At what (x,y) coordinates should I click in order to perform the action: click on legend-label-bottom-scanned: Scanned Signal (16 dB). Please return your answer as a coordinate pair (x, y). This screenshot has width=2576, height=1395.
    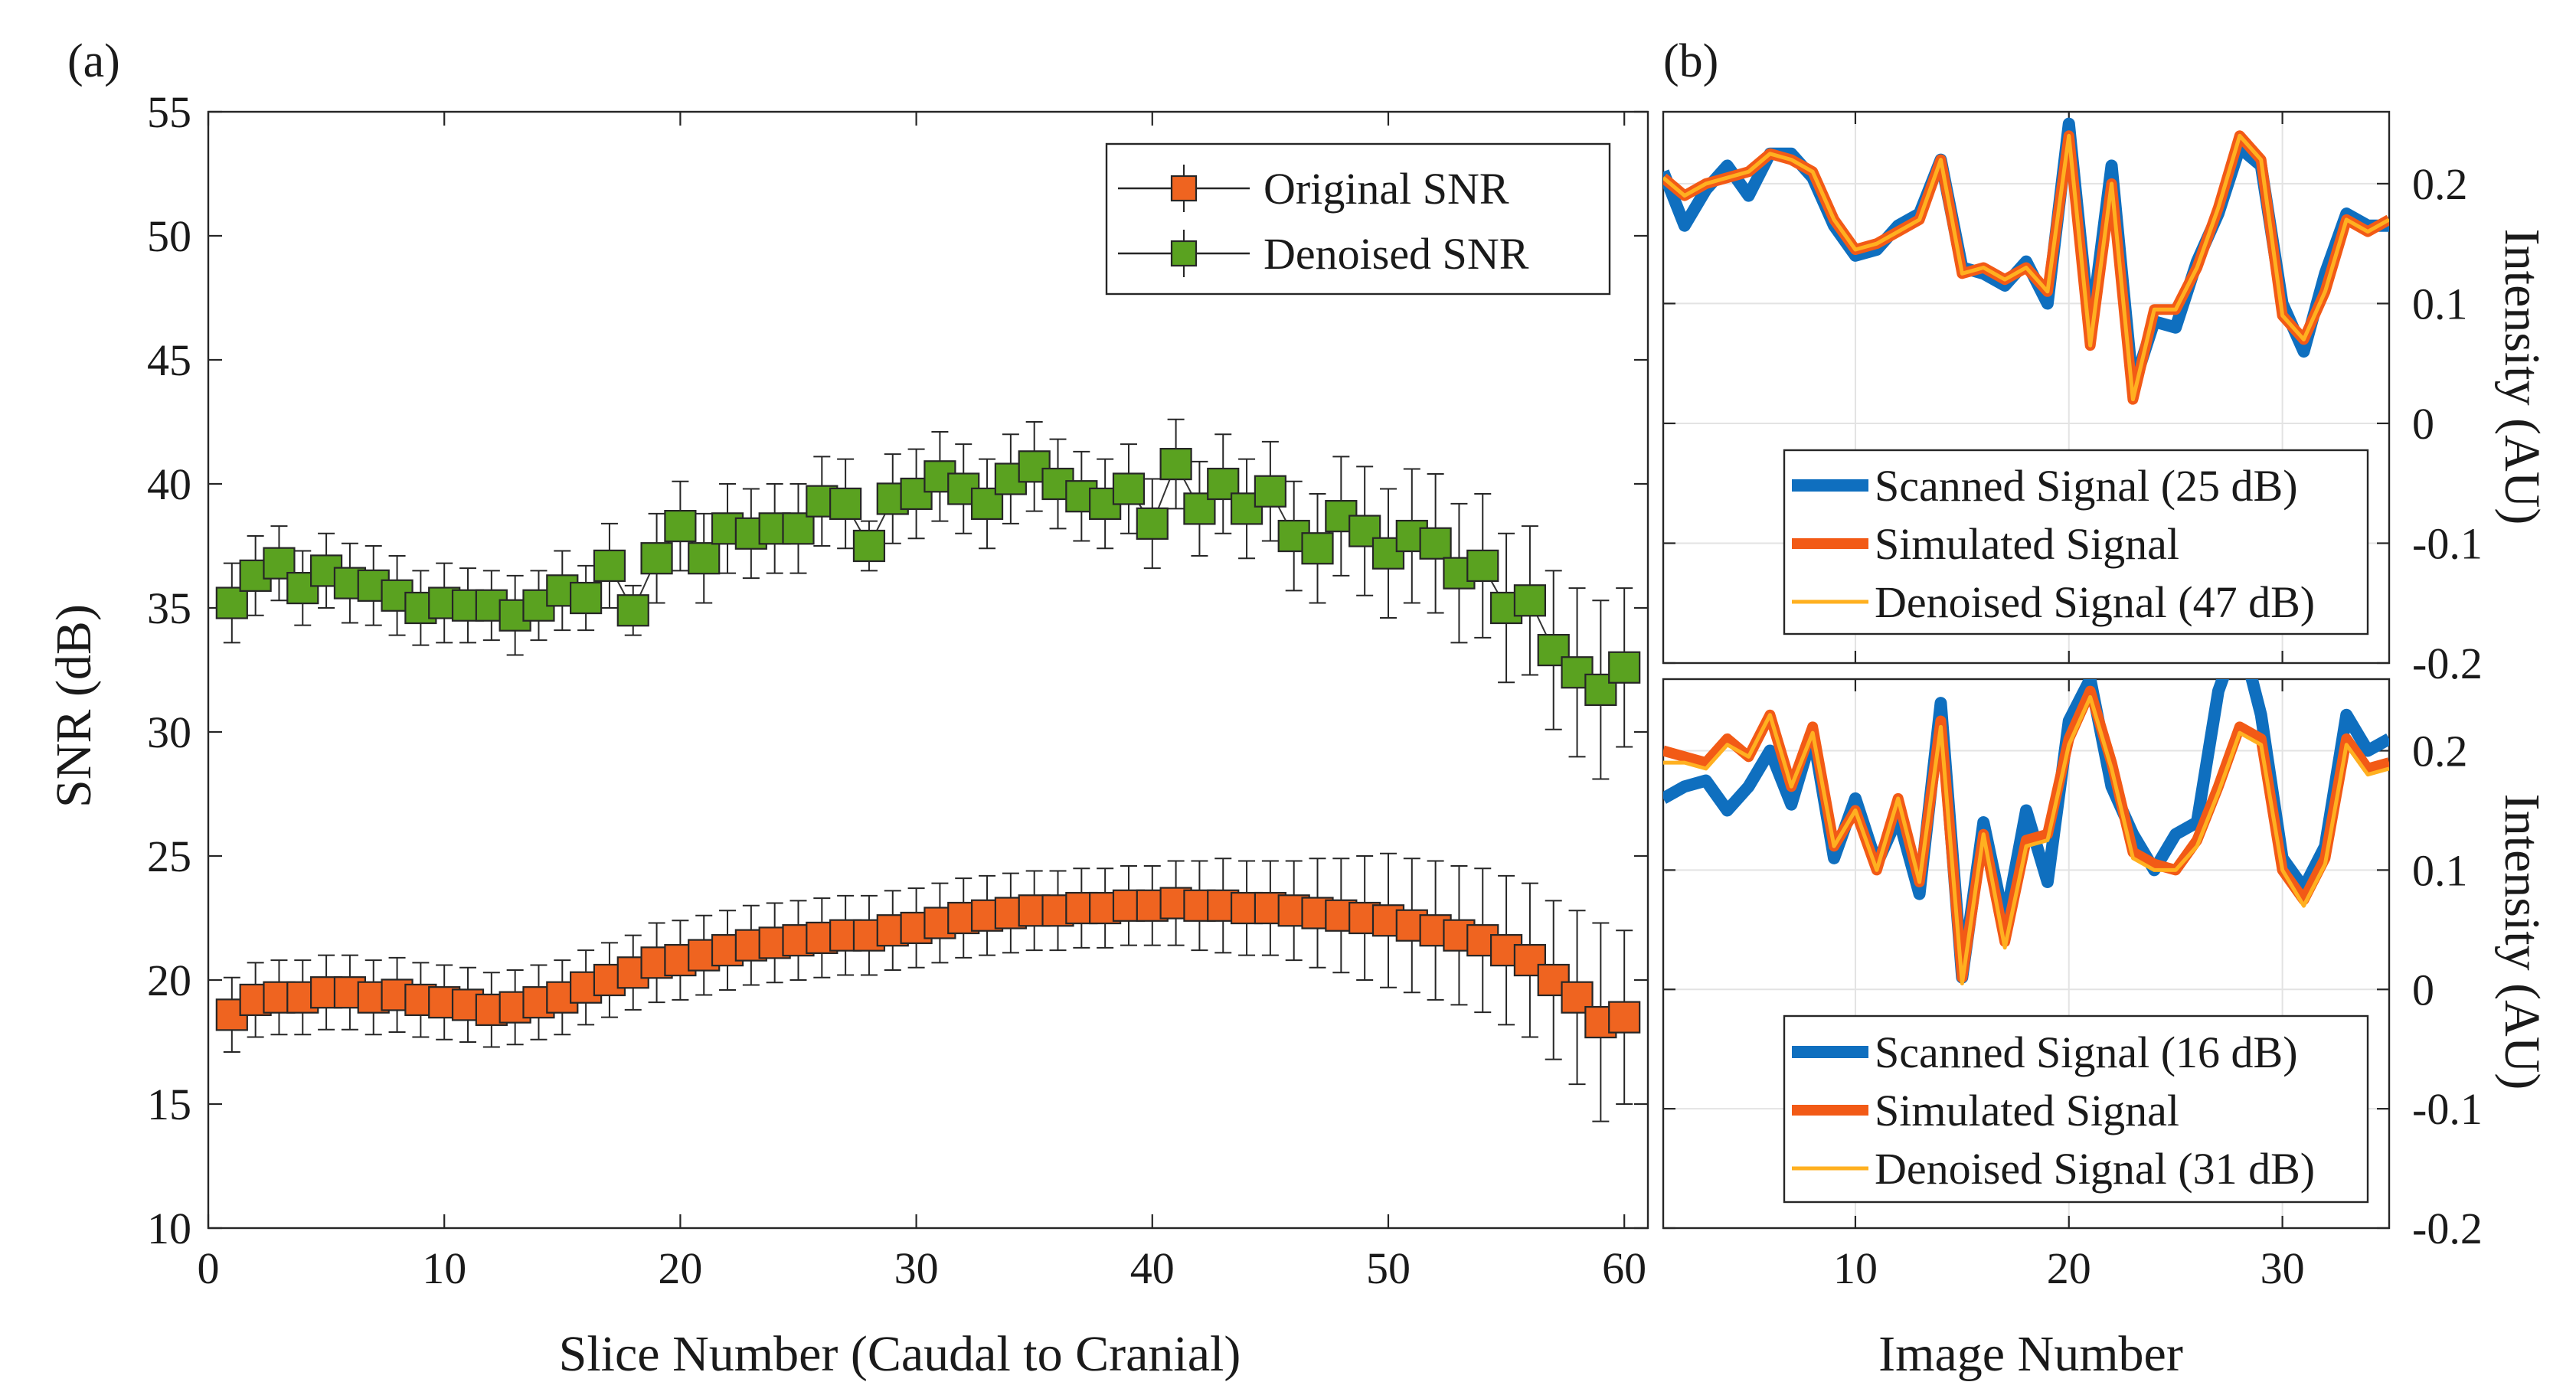
    Looking at the image, I should click on (2086, 1052).